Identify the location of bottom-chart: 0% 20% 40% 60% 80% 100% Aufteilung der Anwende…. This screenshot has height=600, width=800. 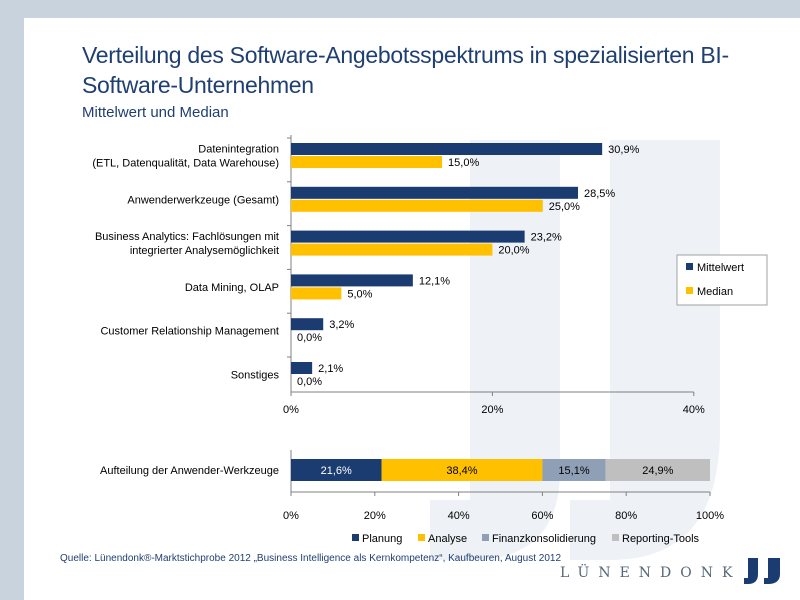
(412, 497).